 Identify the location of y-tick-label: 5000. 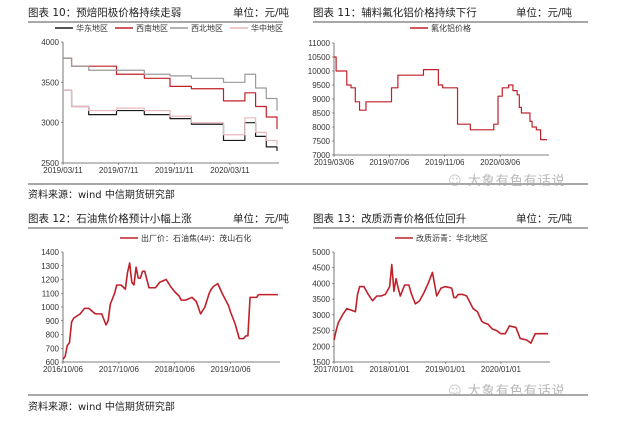
(321, 252).